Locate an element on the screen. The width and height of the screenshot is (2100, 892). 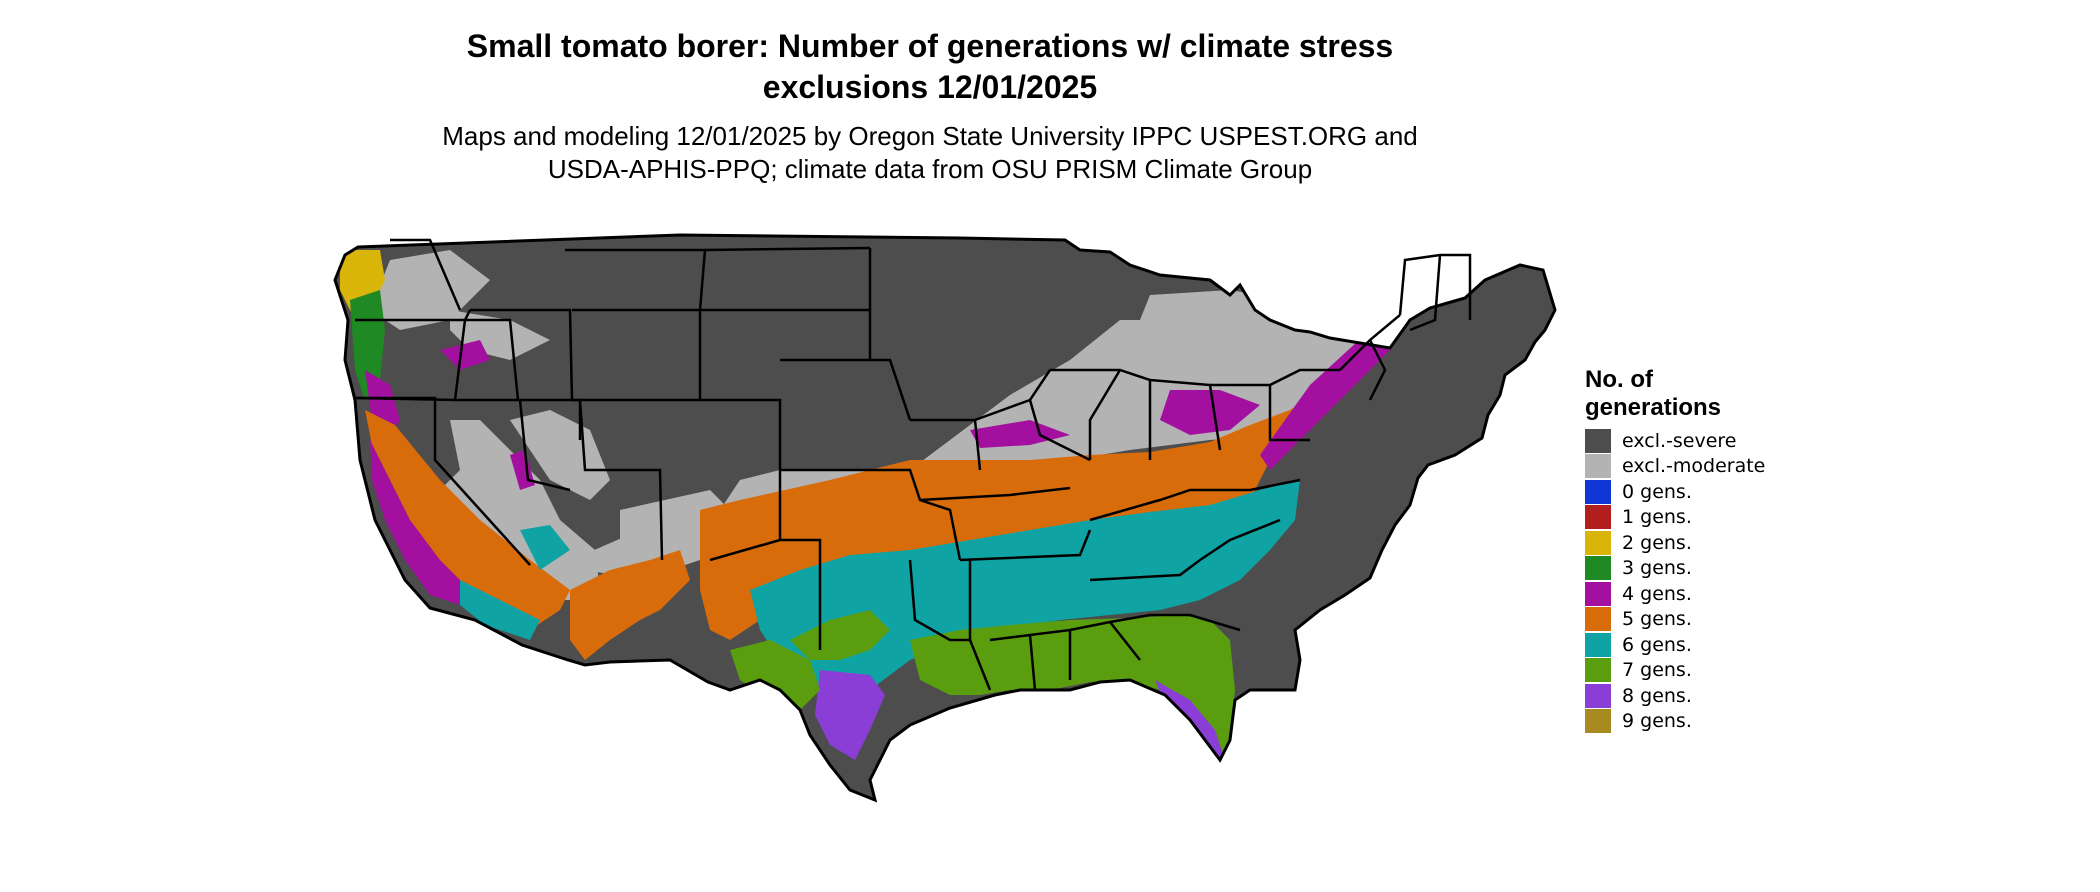
legend-label: 0 gens. is located at coordinates (1657, 491).